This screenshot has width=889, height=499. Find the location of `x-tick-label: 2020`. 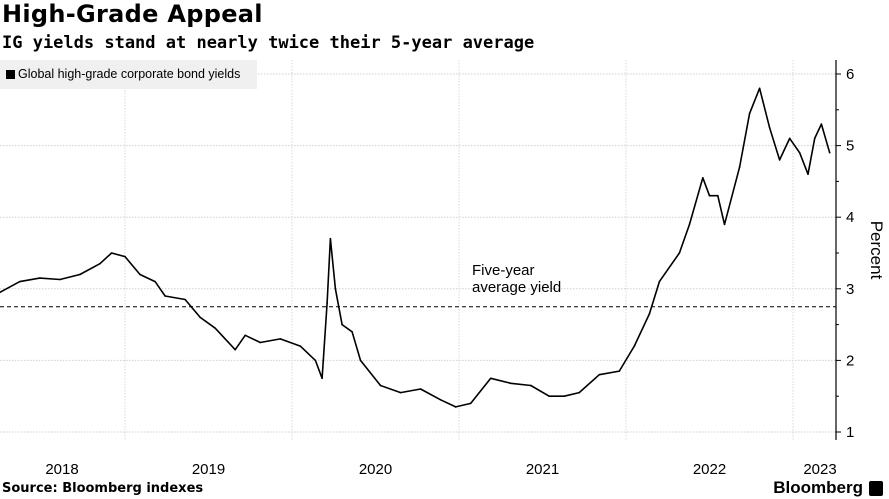

x-tick-label: 2020 is located at coordinates (375, 469).